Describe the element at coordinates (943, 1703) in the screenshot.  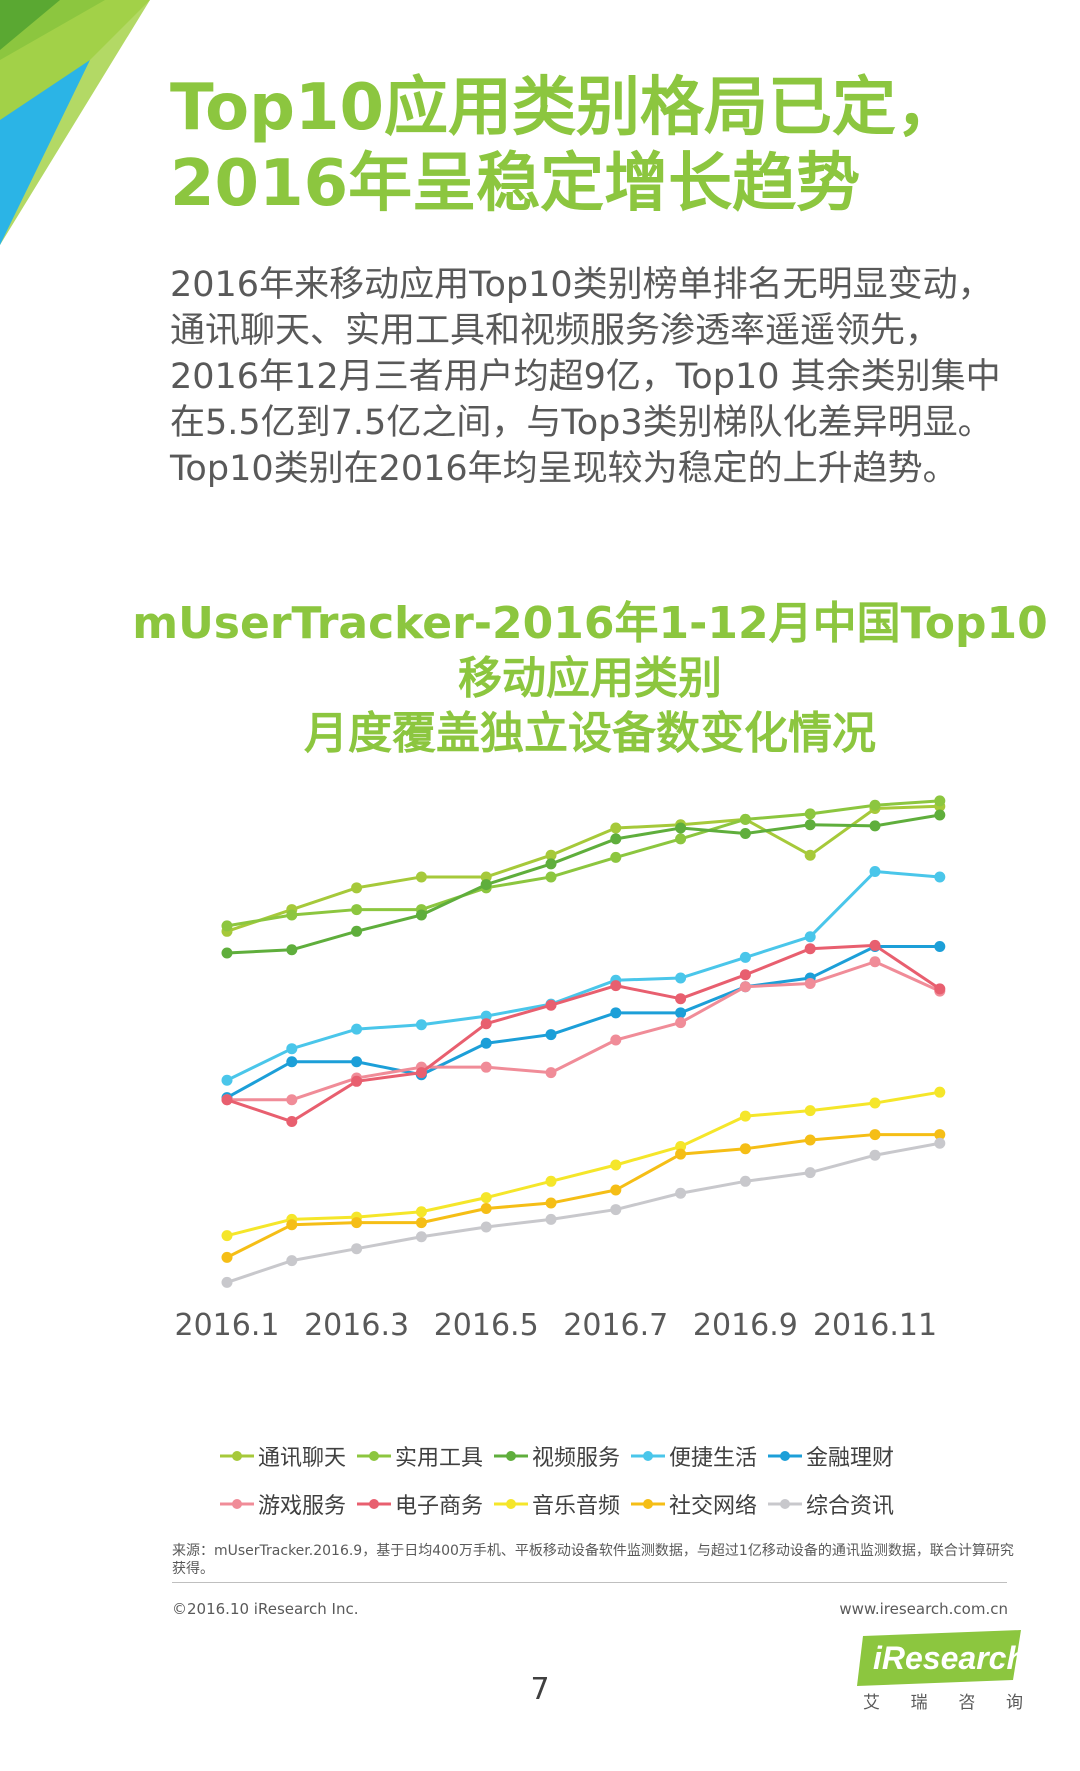
I see `logo-subtitle: 艾 瑞 咨 询` at that location.